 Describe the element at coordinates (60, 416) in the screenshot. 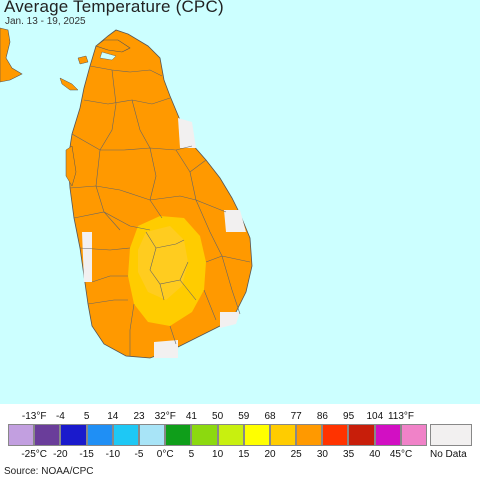

I see `legend-f-label: -4` at that location.